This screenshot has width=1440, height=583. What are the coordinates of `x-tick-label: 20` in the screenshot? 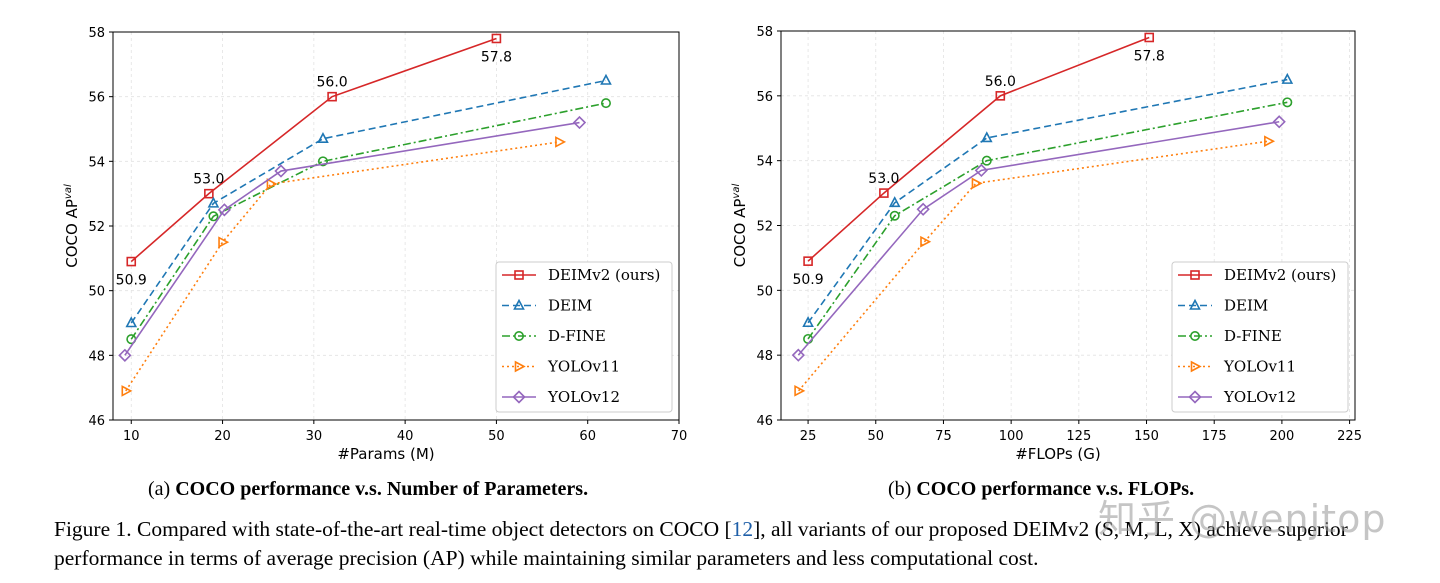 It's located at (222, 436).